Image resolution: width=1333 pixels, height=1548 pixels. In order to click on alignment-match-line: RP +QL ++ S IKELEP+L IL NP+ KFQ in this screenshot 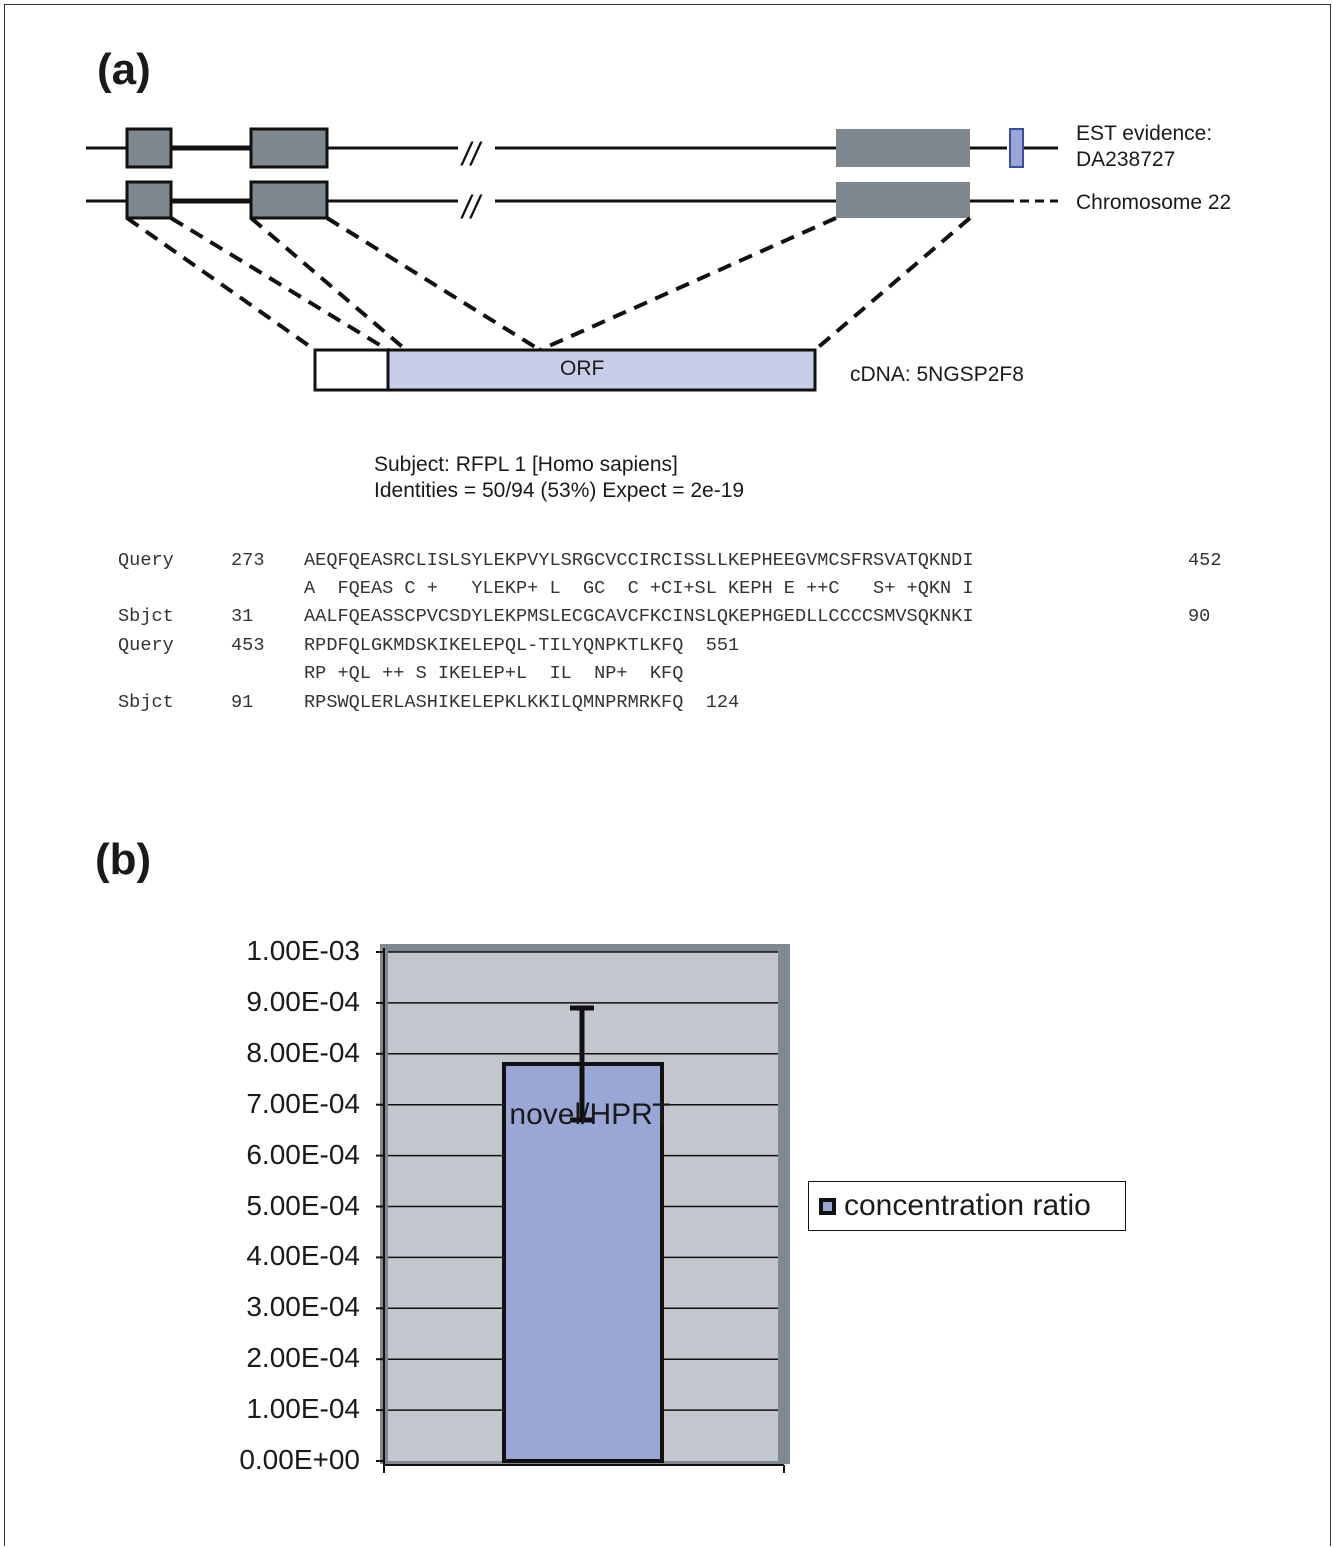, I will do `click(494, 673)`.